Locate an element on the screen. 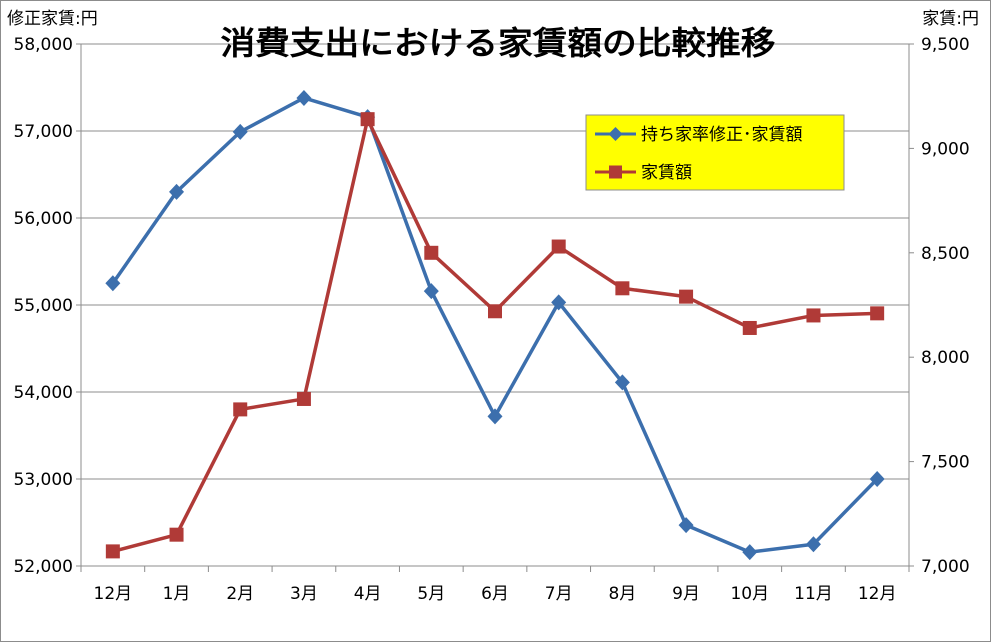 The width and height of the screenshot is (991, 643). left-y-tick-label: 57,000 is located at coordinates (43, 132).